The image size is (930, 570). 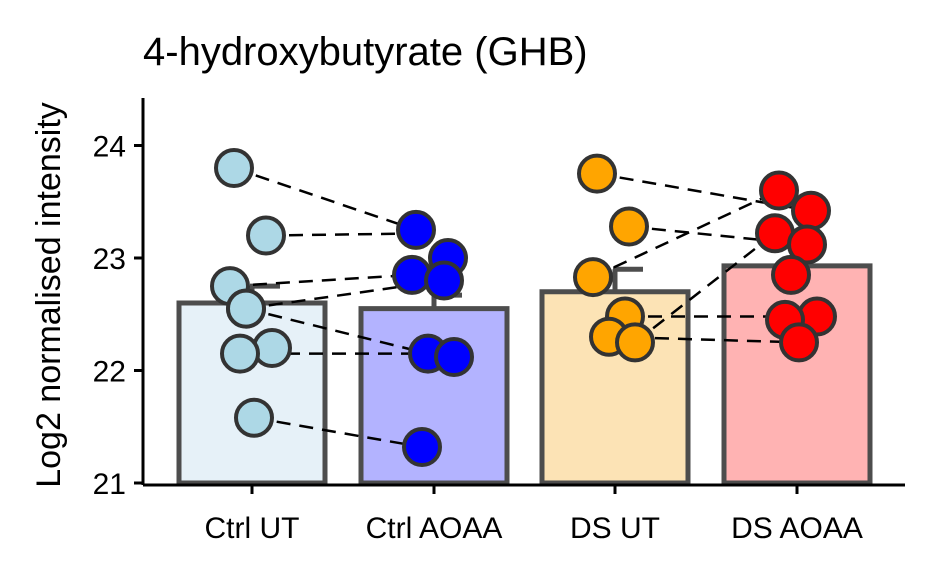 I want to click on y-axis-label: Log2 normalised intensity, so click(x=49, y=295).